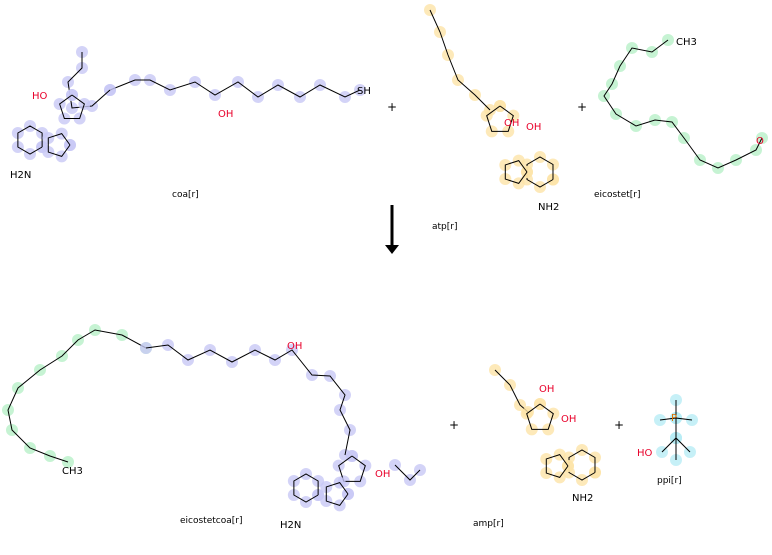 The height and width of the screenshot is (555, 772). Describe the element at coordinates (540, 172) in the screenshot. I see `atp-adenine-bond` at that location.